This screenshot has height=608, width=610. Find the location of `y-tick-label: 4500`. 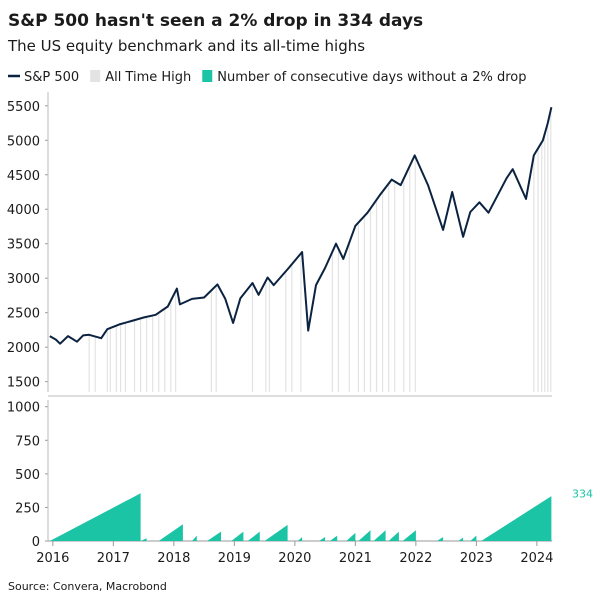

y-tick-label: 4500 is located at coordinates (23, 176).